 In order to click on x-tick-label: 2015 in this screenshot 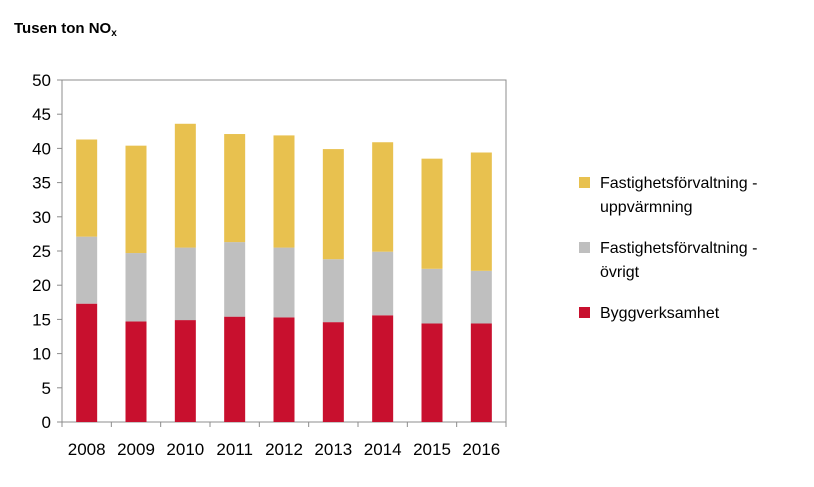, I will do `click(432, 449)`.